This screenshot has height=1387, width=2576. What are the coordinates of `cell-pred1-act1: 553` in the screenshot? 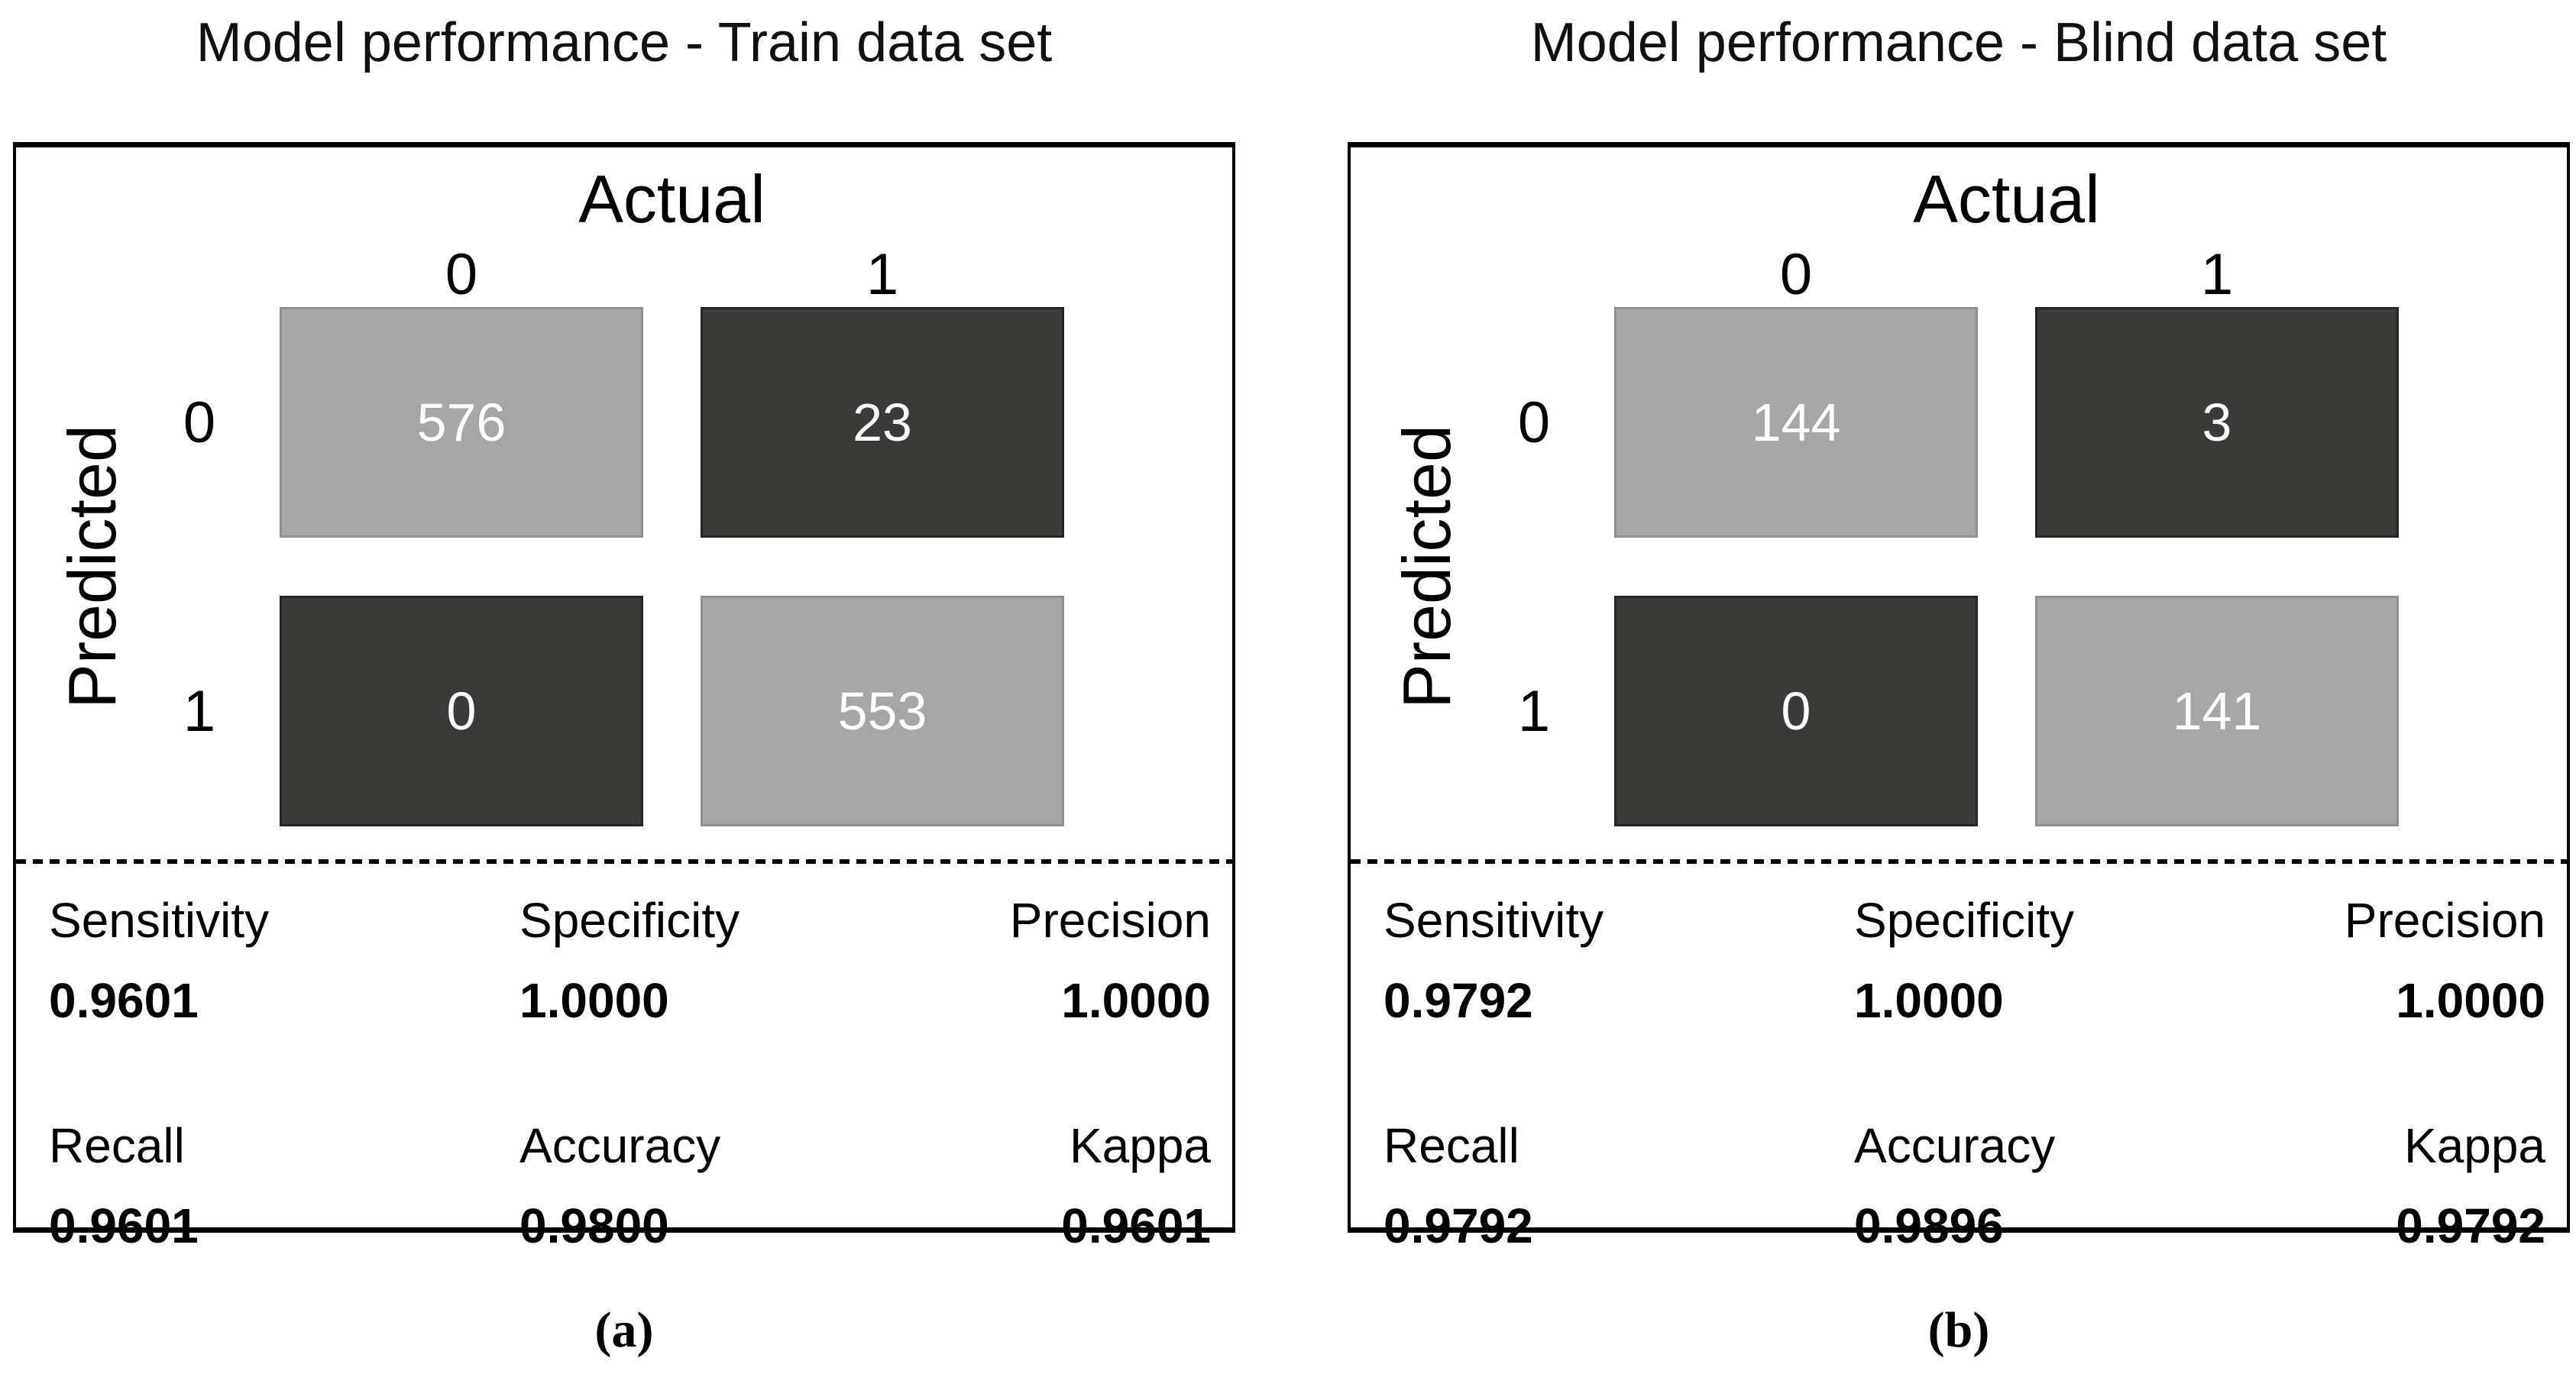 It's located at (882, 711).